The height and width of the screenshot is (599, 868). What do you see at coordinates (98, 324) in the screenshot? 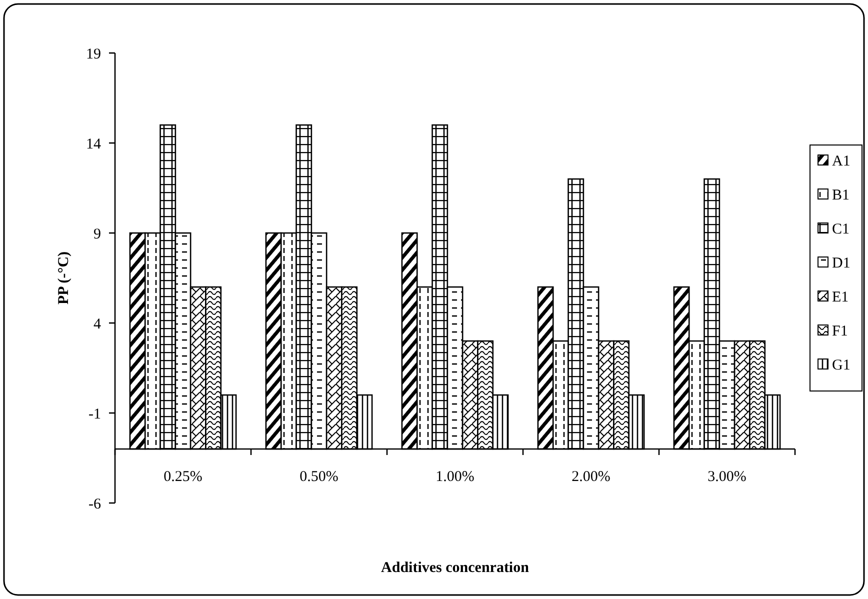
I see `y-tick-label: 4` at bounding box center [98, 324].